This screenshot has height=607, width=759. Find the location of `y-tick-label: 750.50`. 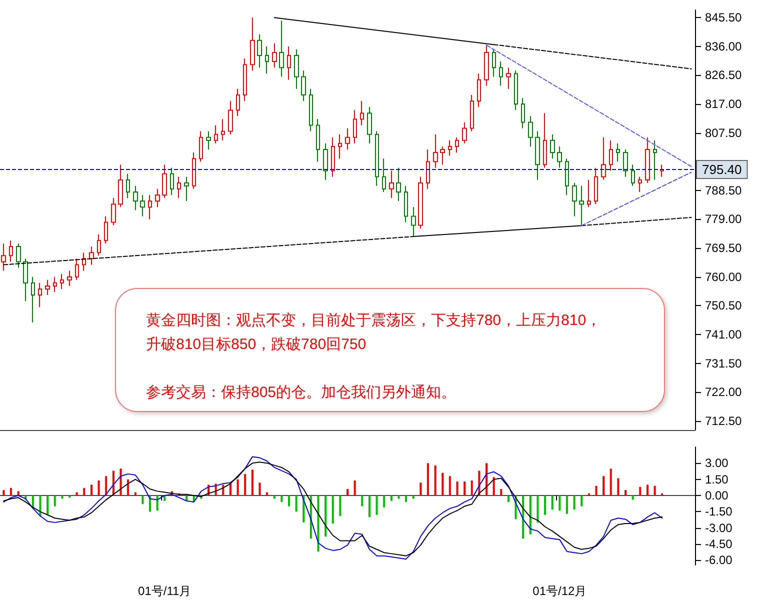

y-tick-label: 750.50 is located at coordinates (723, 305).